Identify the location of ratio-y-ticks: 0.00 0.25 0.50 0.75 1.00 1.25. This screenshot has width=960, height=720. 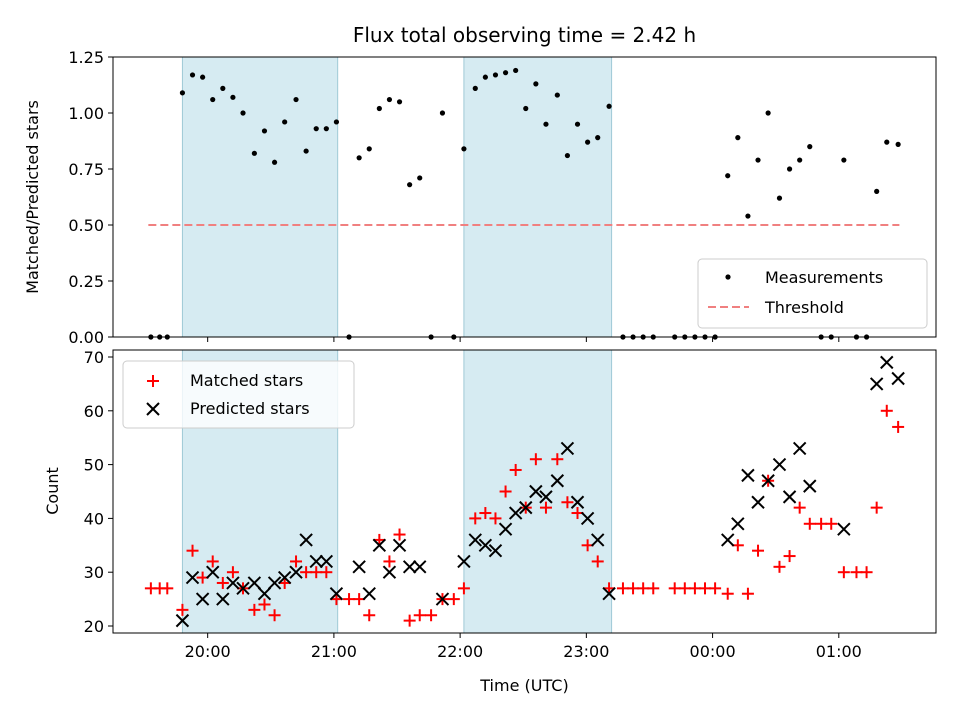
(90, 197).